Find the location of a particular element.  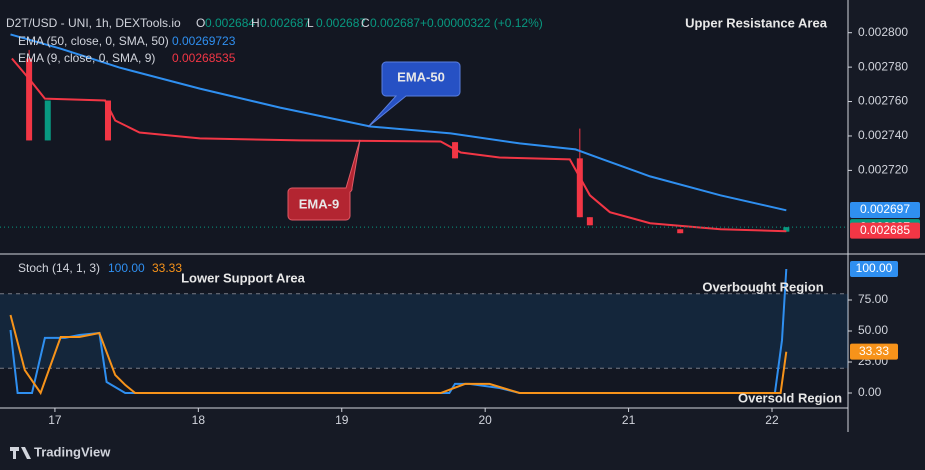

annotation: Overbought Region is located at coordinates (762, 286).